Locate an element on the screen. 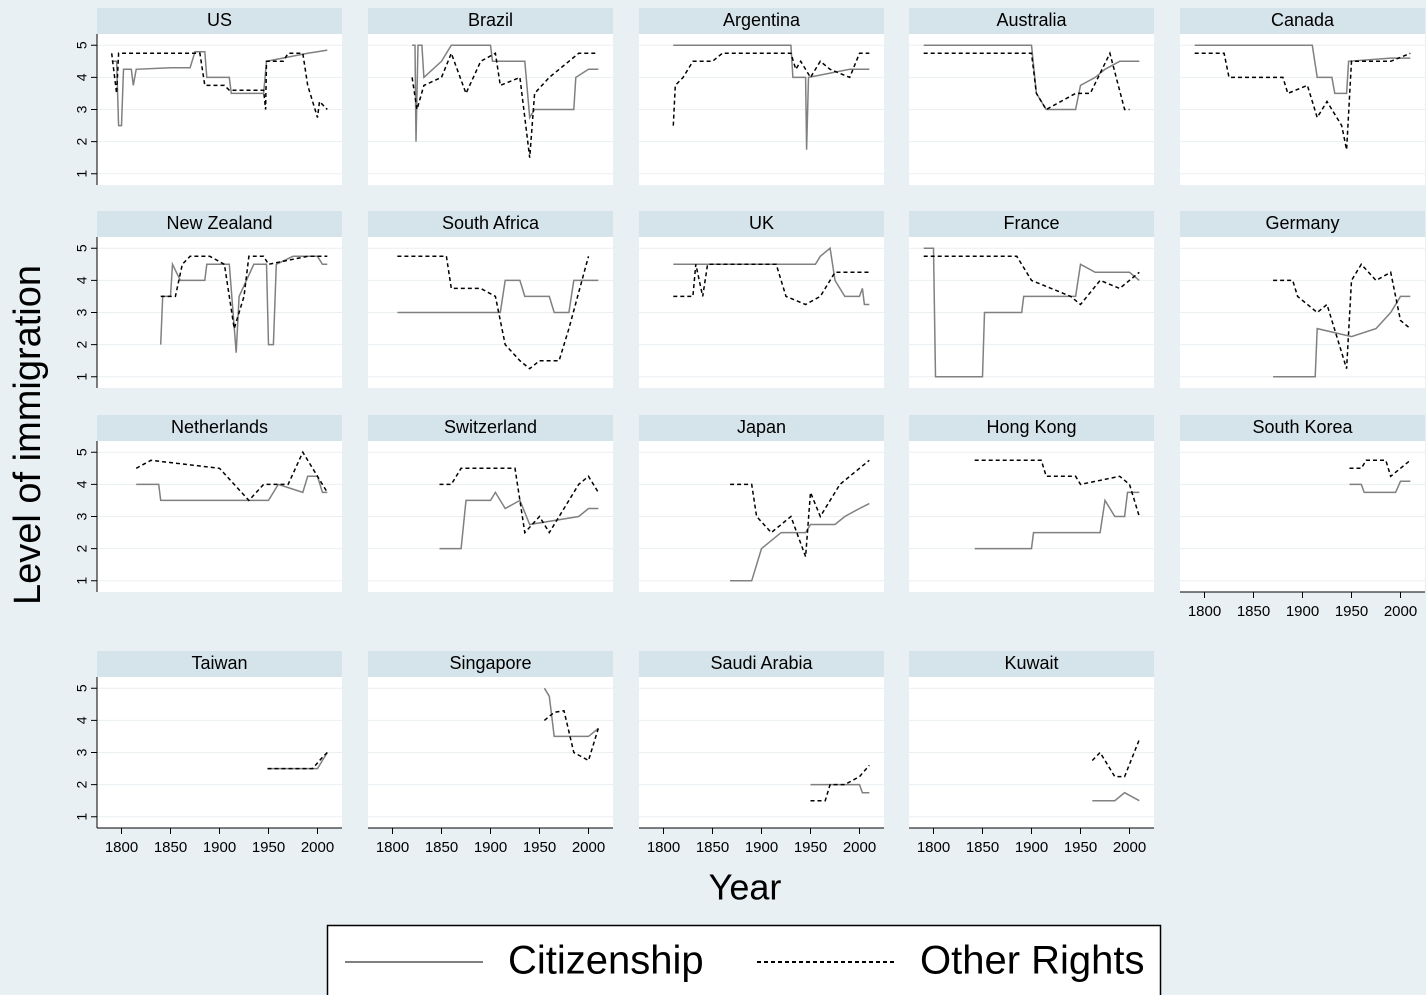 This screenshot has height=995, width=1426. legend-label: Other Rights is located at coordinates (1032, 961).